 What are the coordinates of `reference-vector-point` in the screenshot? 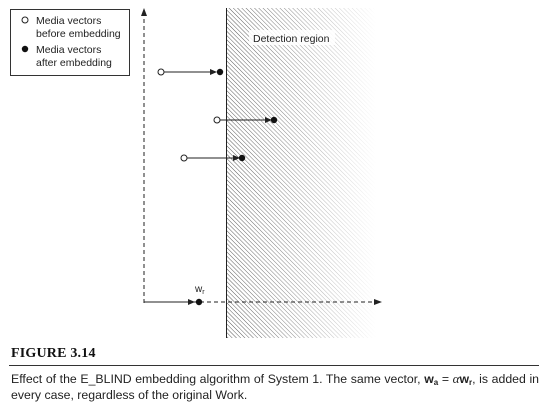 It's located at (199, 302).